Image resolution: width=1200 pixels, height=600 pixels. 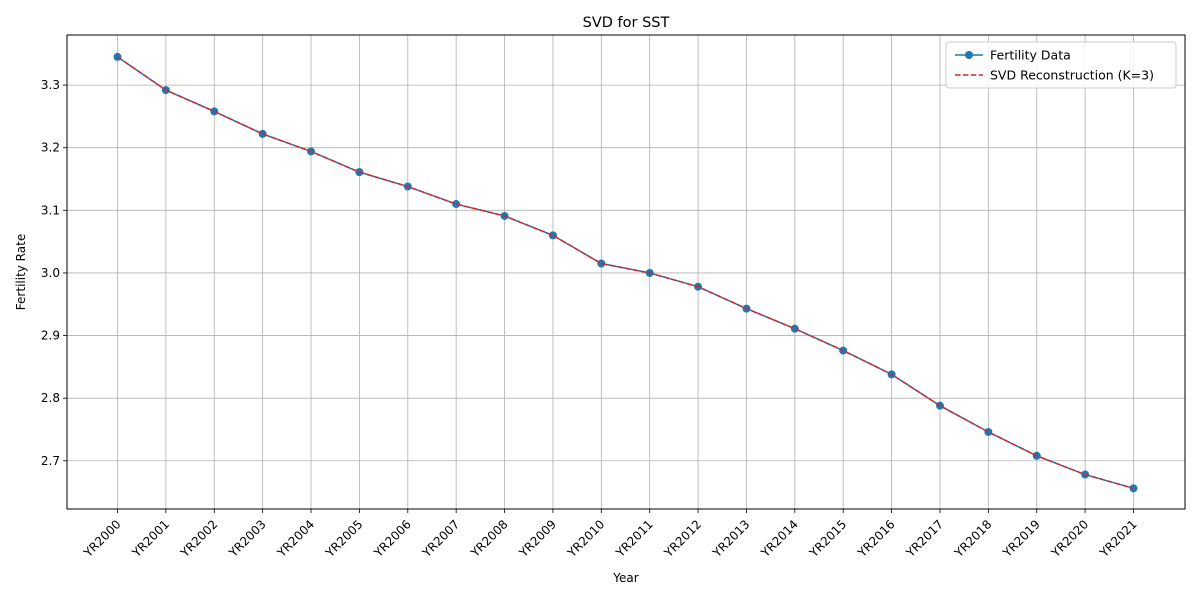 I want to click on x-tick-label: YR2012, so click(x=682, y=538).